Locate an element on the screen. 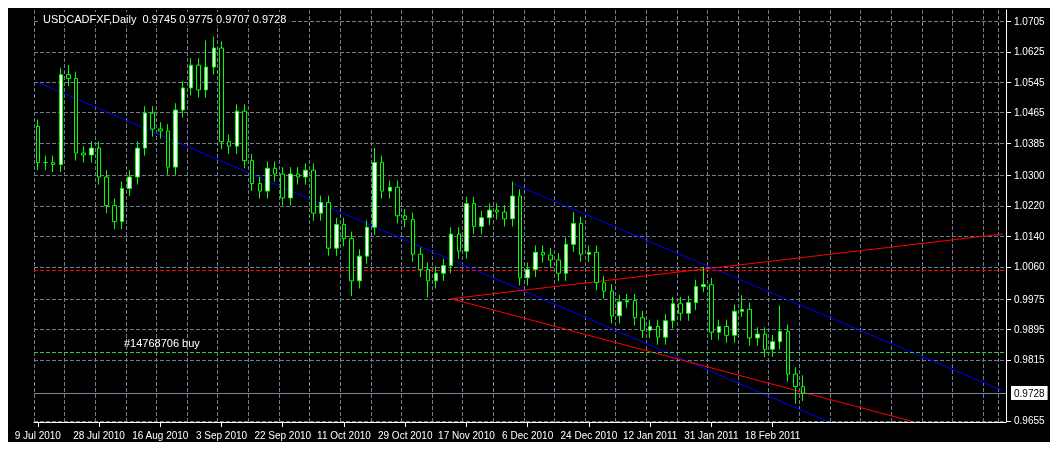 Image resolution: width=1058 pixels, height=450 pixels. x-tick-label: 28 Jul 2010 is located at coordinates (99, 435).